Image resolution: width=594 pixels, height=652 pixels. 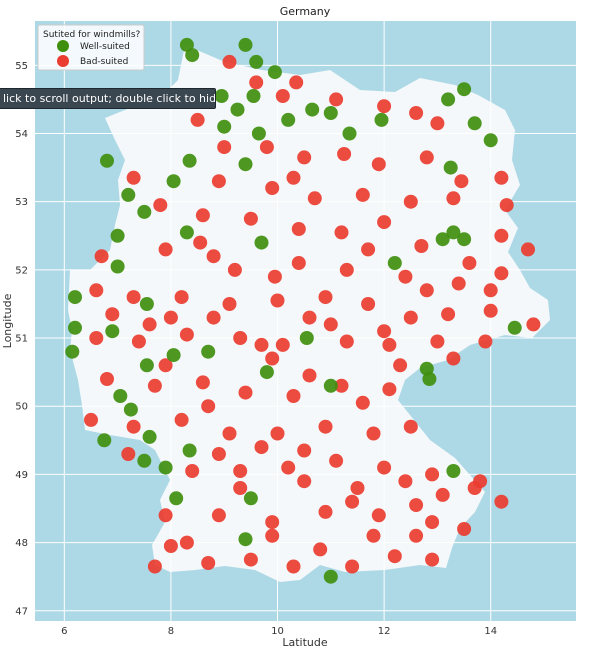 What do you see at coordinates (21, 202) in the screenshot?
I see `y-tick-label: 53` at bounding box center [21, 202].